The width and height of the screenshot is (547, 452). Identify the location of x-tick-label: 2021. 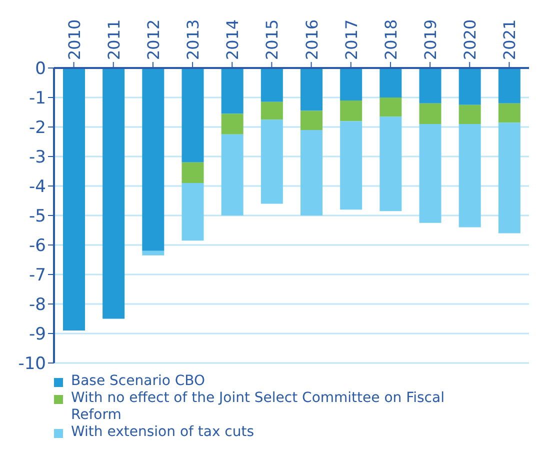
(510, 39).